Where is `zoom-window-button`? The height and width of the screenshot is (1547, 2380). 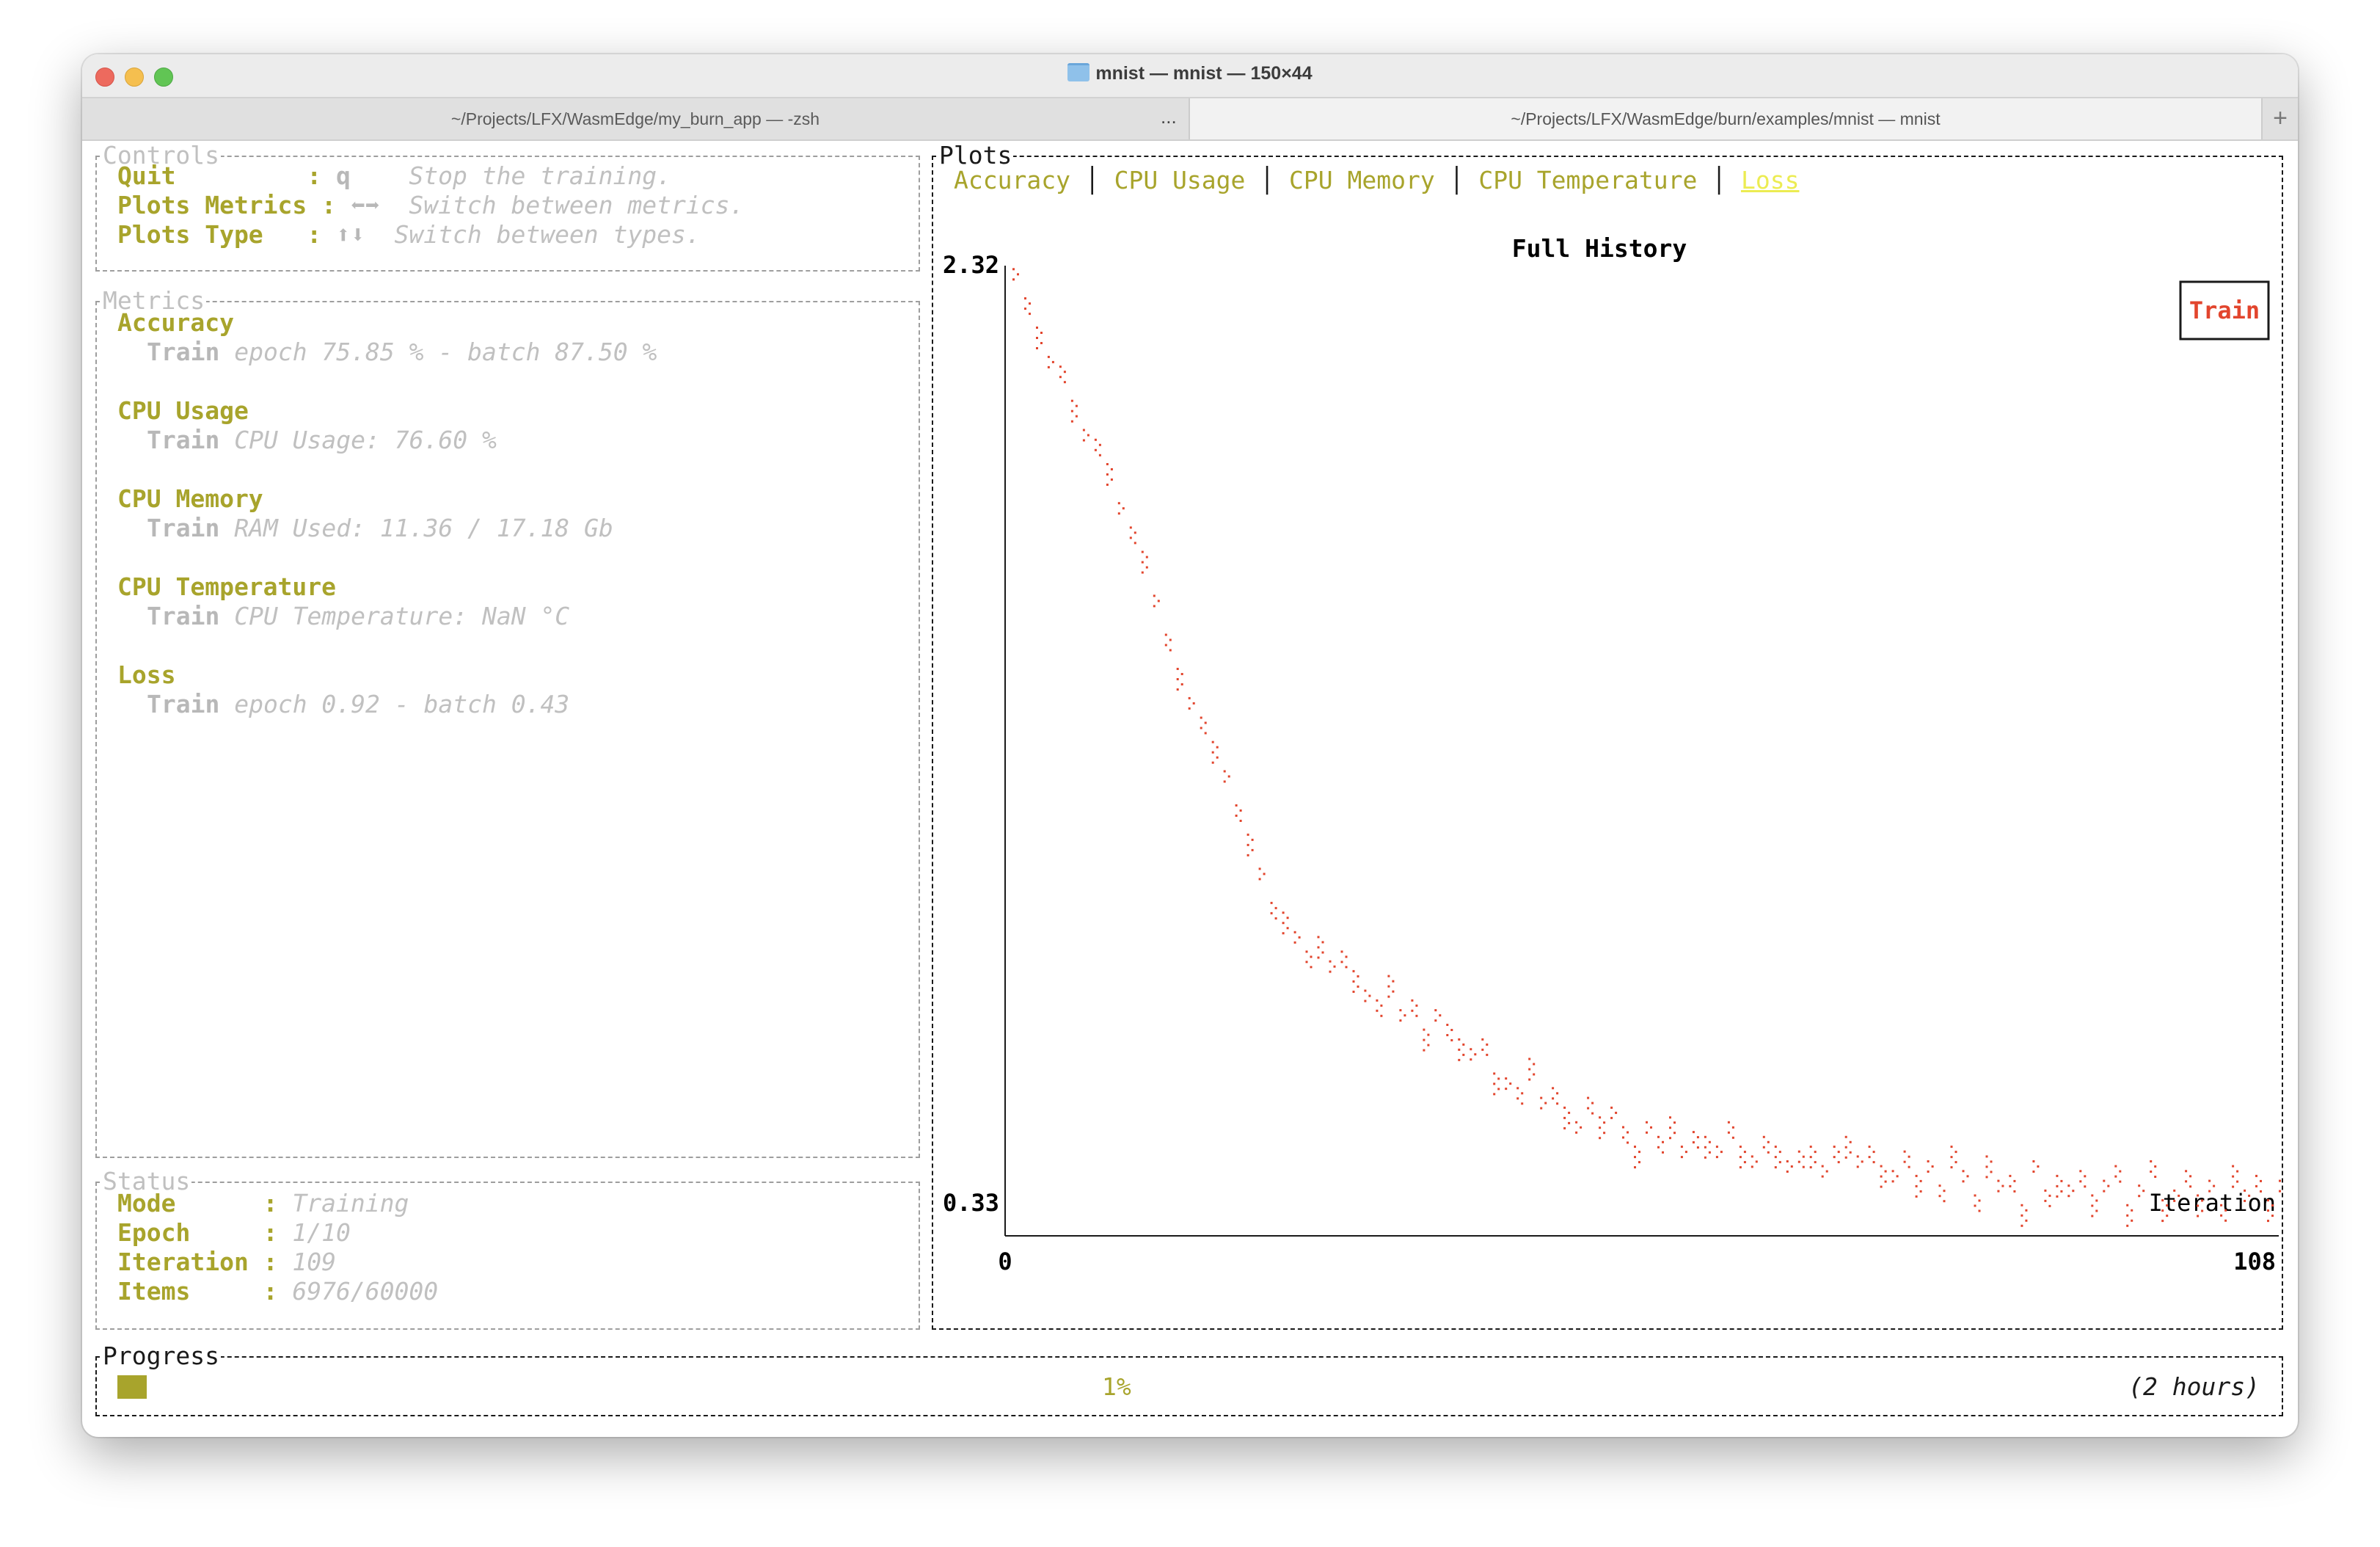 zoom-window-button is located at coordinates (163, 77).